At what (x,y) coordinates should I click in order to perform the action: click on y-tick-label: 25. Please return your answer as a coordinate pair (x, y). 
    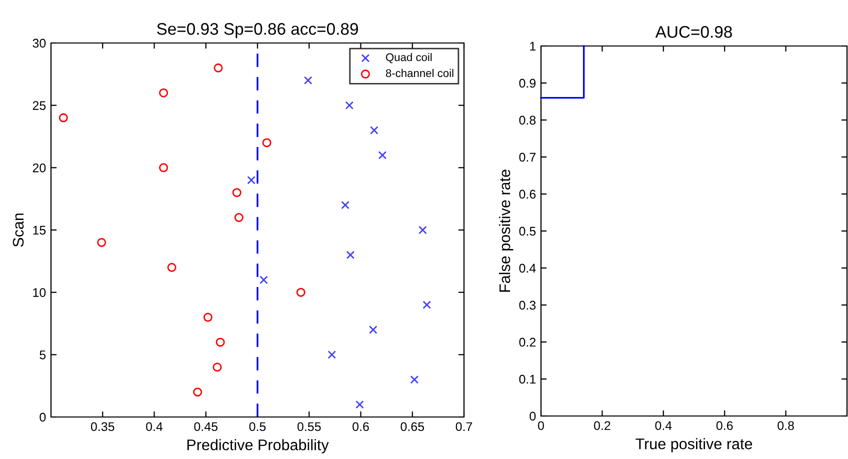
    Looking at the image, I should click on (39, 105).